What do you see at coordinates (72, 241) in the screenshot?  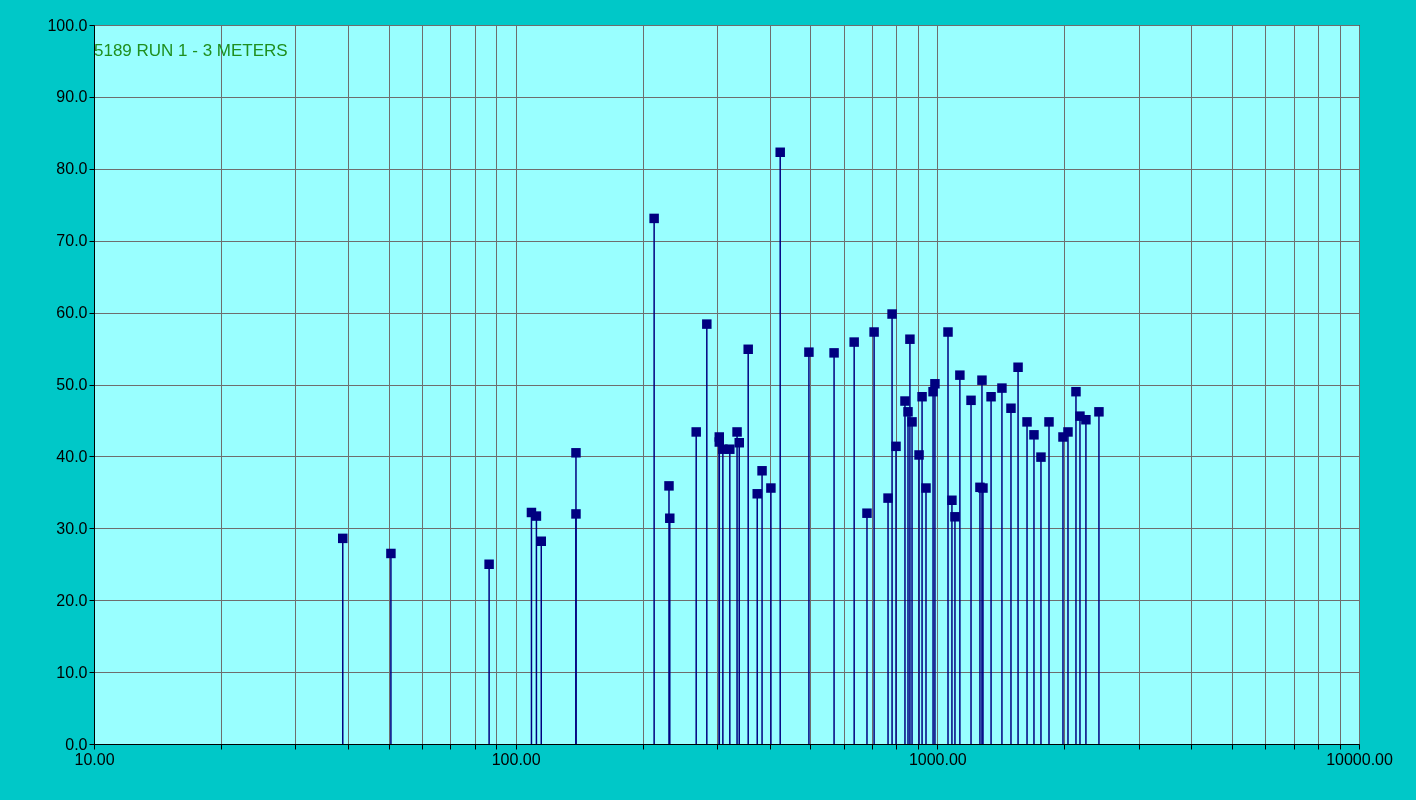 I see `y-tick-label: 70.0` at bounding box center [72, 241].